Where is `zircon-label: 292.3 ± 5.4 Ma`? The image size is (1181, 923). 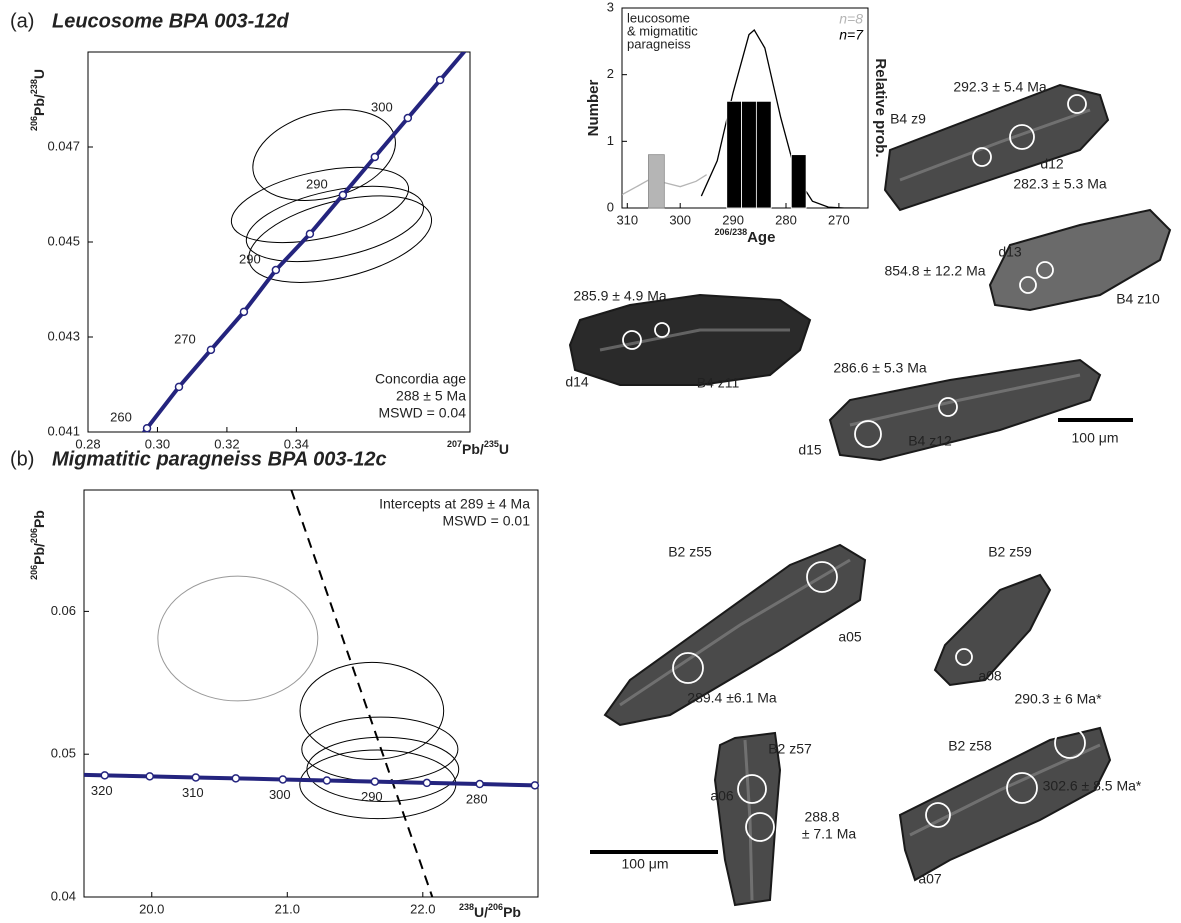 zircon-label: 292.3 ± 5.4 Ma is located at coordinates (1000, 87).